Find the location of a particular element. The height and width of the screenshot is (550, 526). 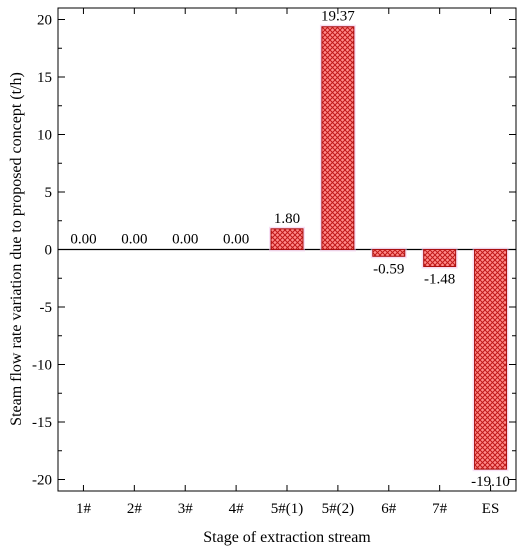

x-tick-label: 3# is located at coordinates (186, 509).